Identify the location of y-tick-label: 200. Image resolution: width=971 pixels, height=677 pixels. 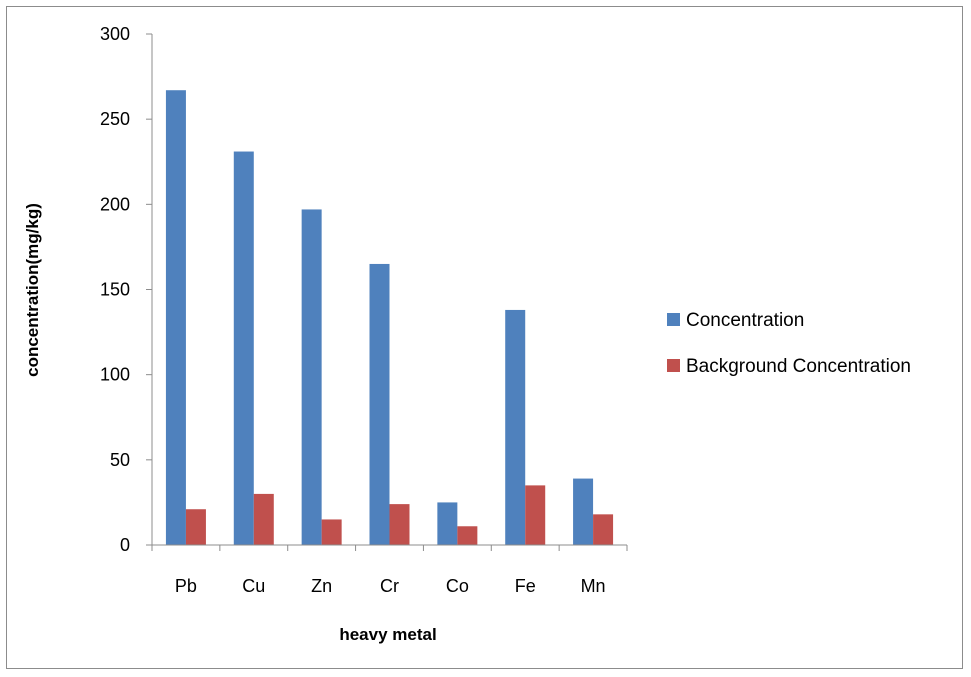
(115, 204).